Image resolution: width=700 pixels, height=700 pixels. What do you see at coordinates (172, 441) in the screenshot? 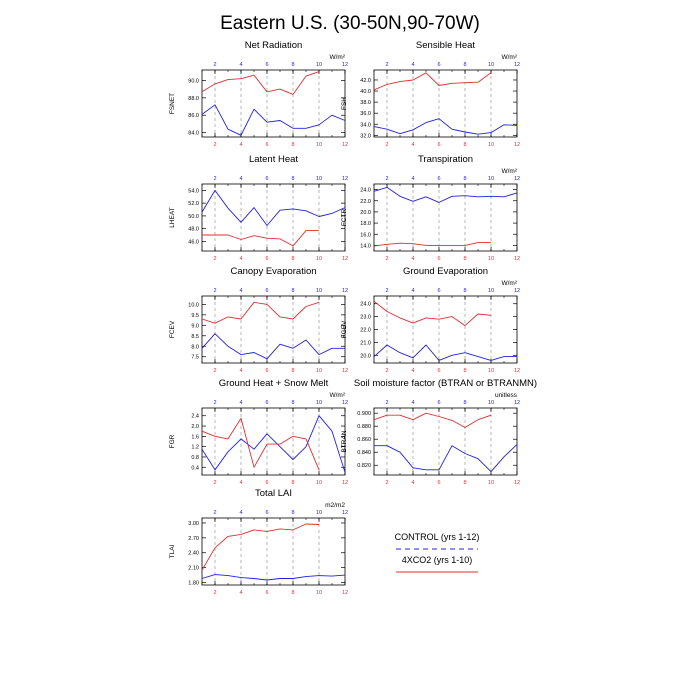
I see `y-axis-label: FGR` at bounding box center [172, 441].